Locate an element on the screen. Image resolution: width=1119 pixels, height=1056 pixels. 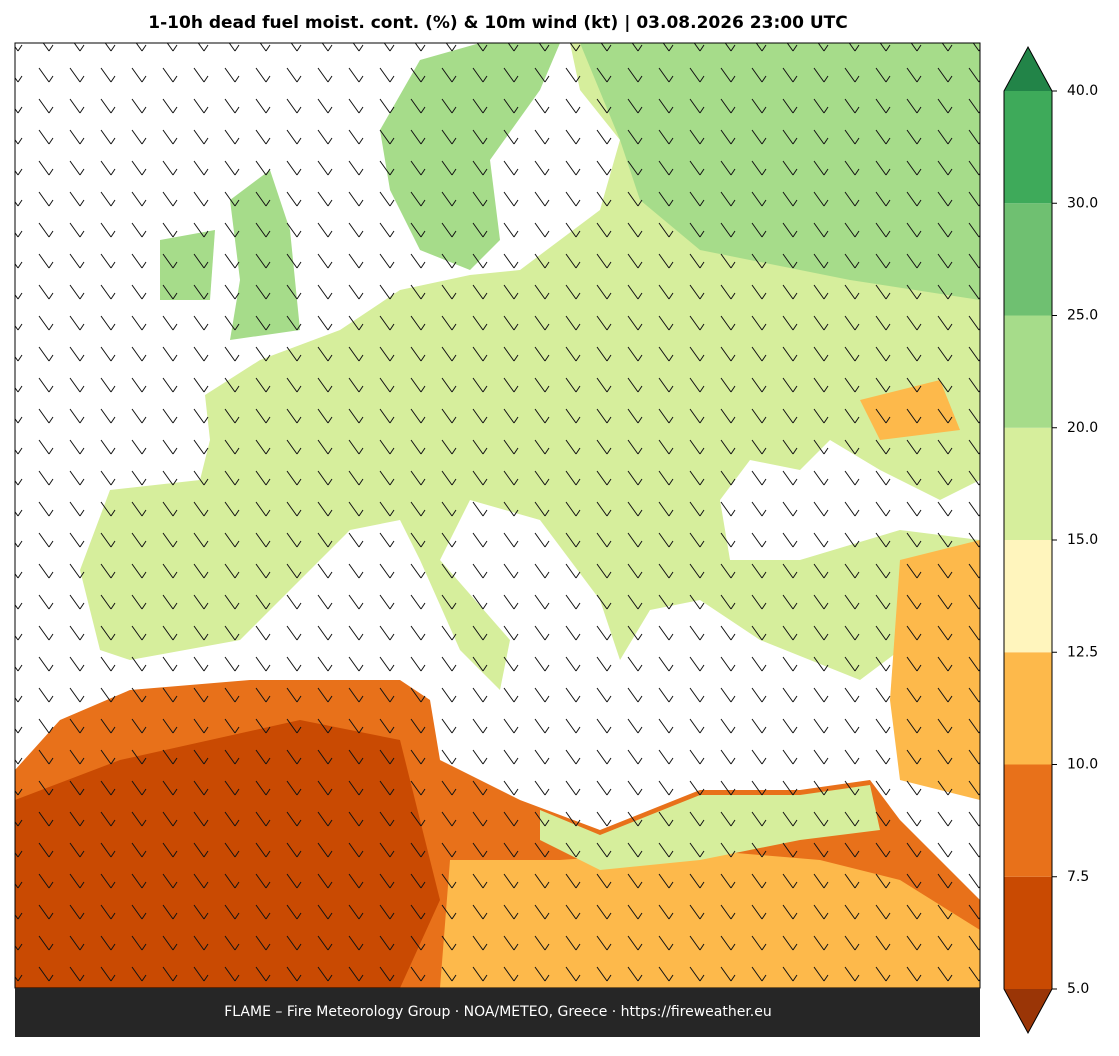
footer-bar is located at coordinates (497, 1012).